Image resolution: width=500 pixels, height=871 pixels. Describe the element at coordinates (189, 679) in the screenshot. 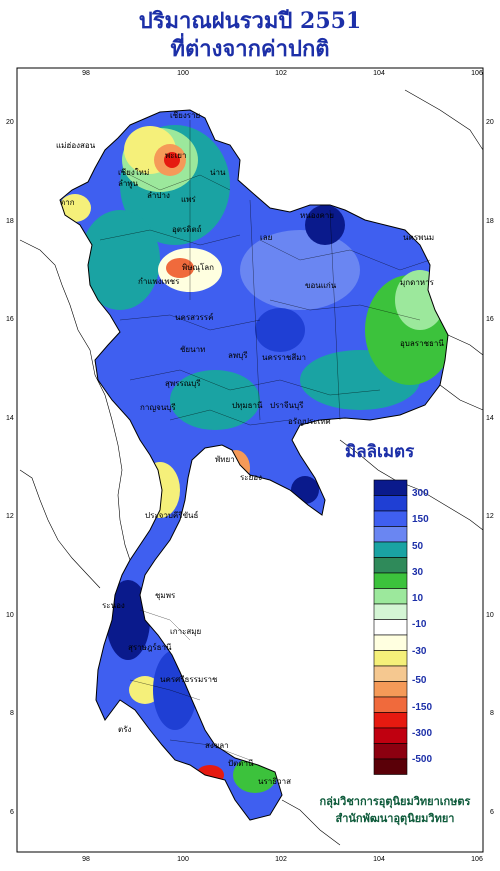

I see `province-label: นครศรีธรรมราช` at that location.